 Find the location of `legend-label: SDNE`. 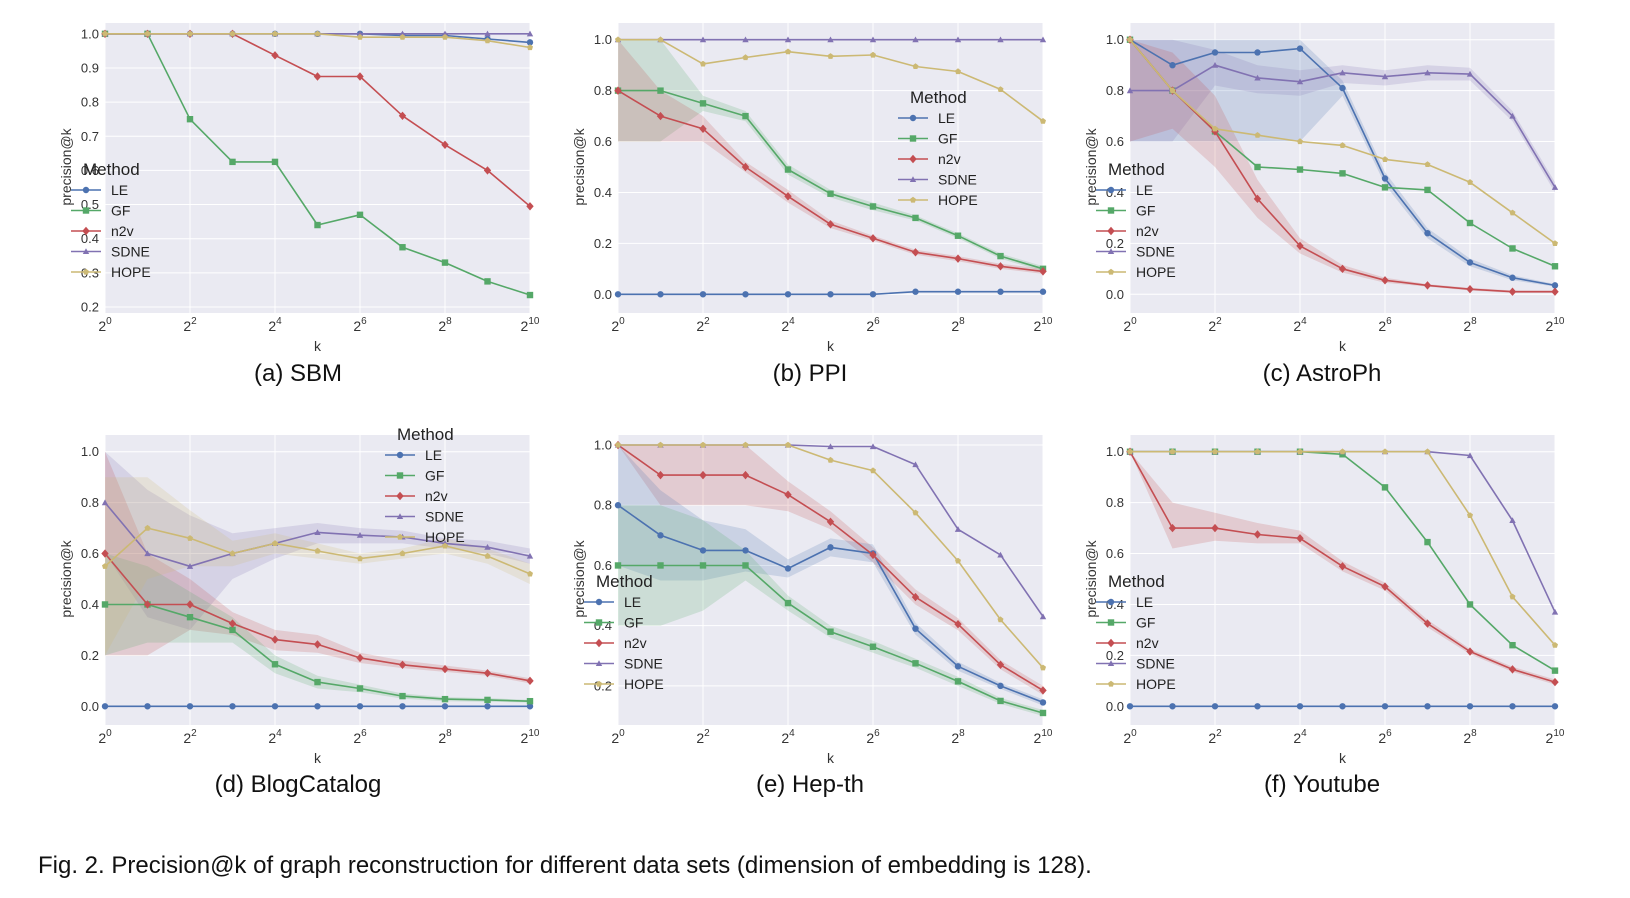

legend-label: SDNE is located at coordinates (957, 180).